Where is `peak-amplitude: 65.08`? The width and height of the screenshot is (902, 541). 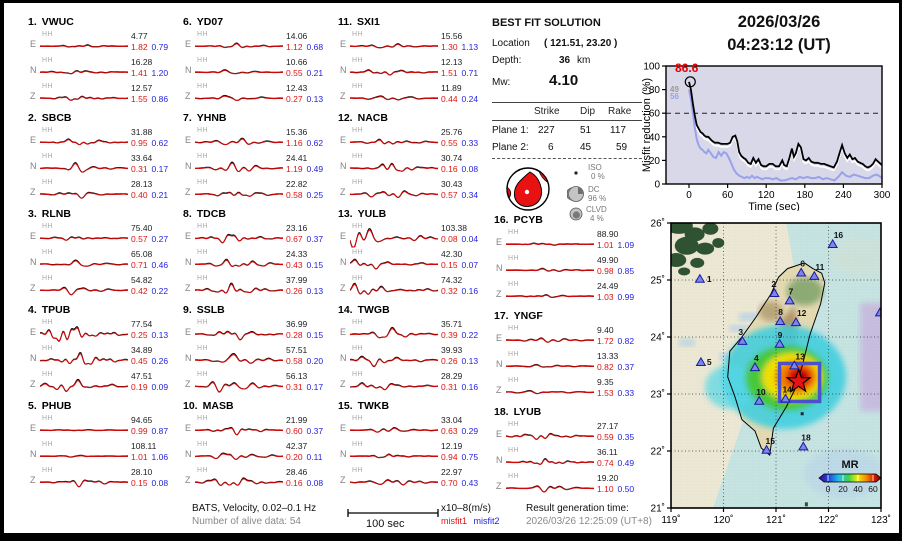 peak-amplitude: 65.08 is located at coordinates (142, 254).